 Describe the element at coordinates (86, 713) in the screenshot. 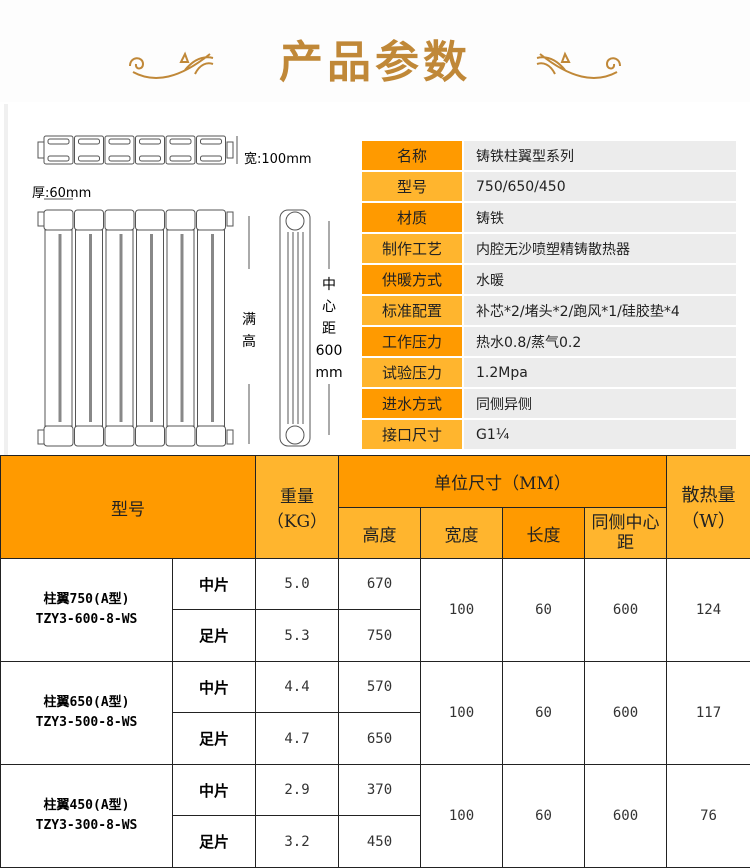

I see `model-cell: 柱翼650(A型) TZY3-500-8-WS` at that location.